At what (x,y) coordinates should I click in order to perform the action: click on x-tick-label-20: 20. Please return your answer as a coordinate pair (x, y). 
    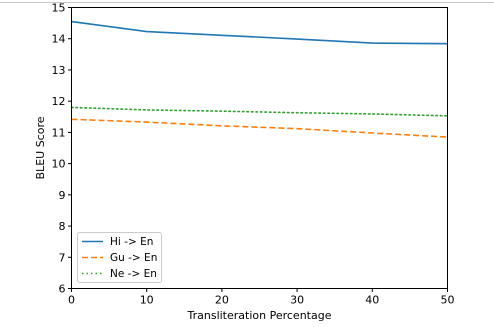
    Looking at the image, I should click on (222, 300).